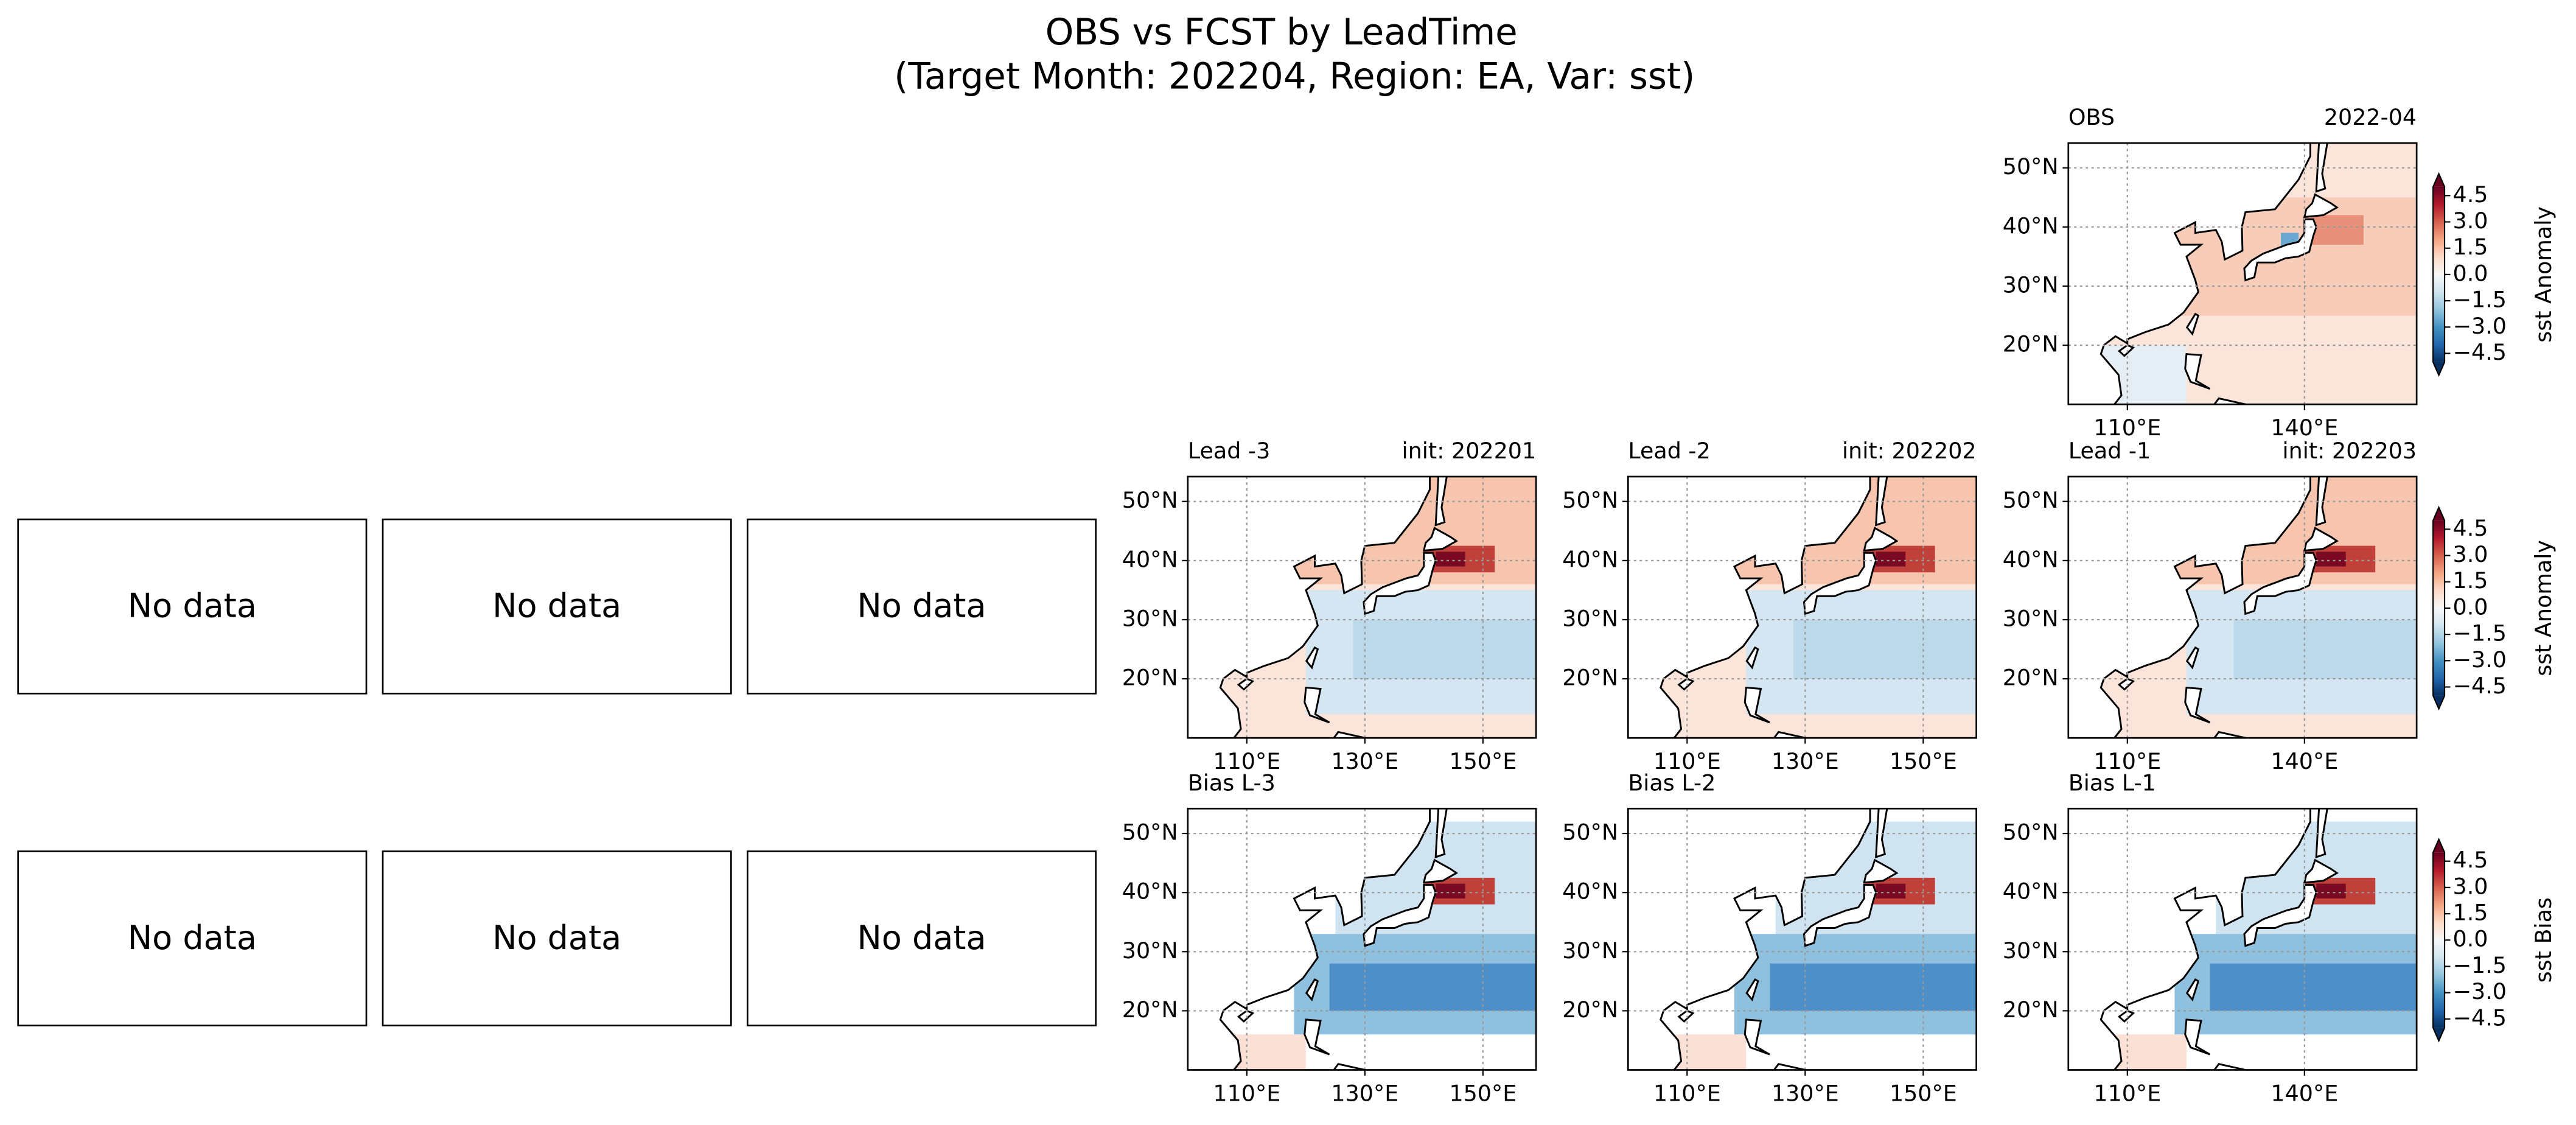 This screenshot has height=1125, width=2576. Describe the element at coordinates (2350, 451) in the screenshot. I see `panel-title-right: init: 202203` at that location.